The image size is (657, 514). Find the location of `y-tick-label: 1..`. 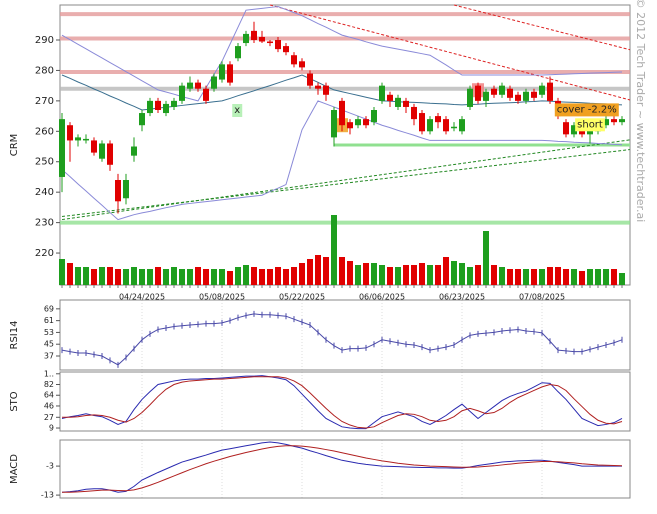

y-tick-label: 1.. is located at coordinates (49, 373).